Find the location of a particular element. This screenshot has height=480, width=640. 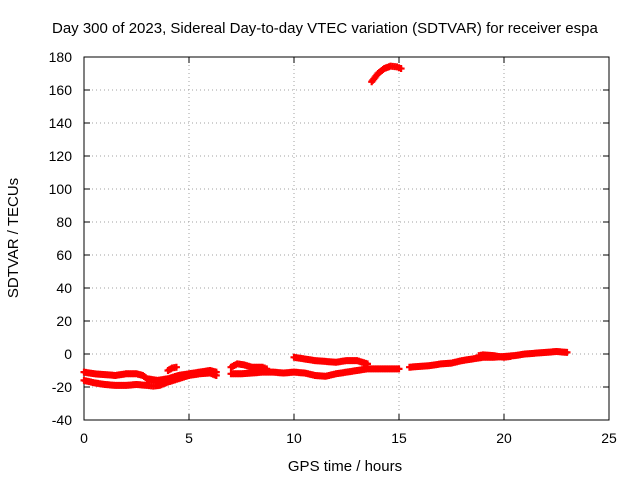

x-tick-label: 20 is located at coordinates (504, 438).